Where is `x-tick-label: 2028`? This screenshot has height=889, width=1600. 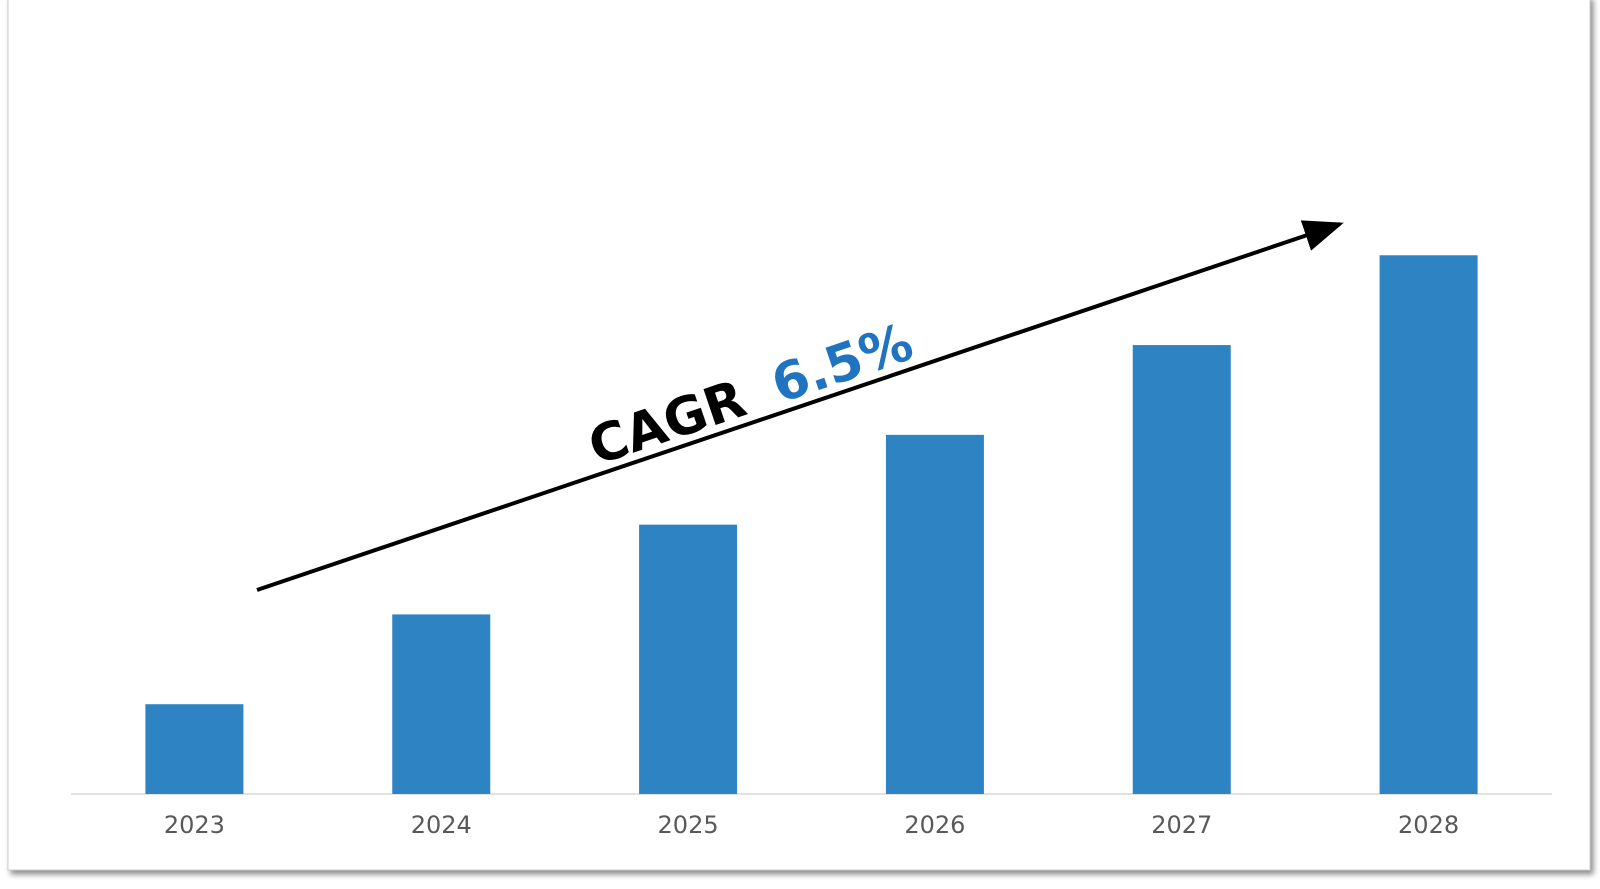
x-tick-label: 2028 is located at coordinates (1428, 825).